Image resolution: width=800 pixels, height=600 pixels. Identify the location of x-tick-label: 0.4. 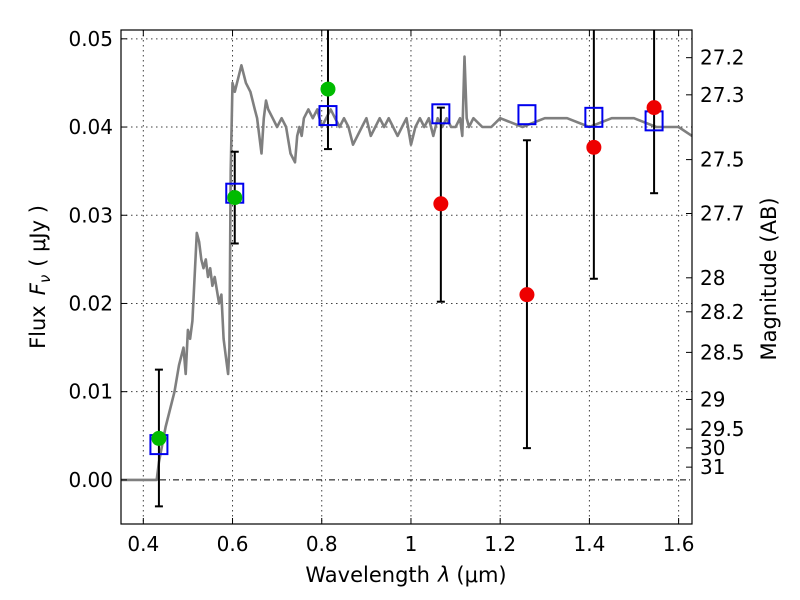
(143, 544).